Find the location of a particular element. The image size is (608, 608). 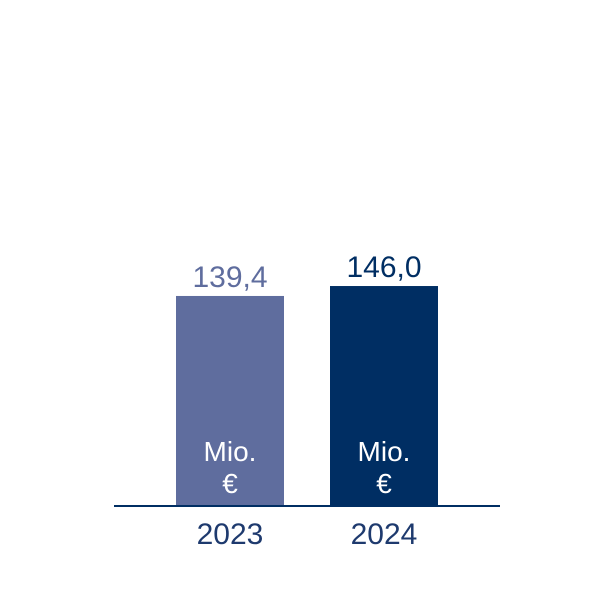

value-label-2024: 146,0 is located at coordinates (383, 267).